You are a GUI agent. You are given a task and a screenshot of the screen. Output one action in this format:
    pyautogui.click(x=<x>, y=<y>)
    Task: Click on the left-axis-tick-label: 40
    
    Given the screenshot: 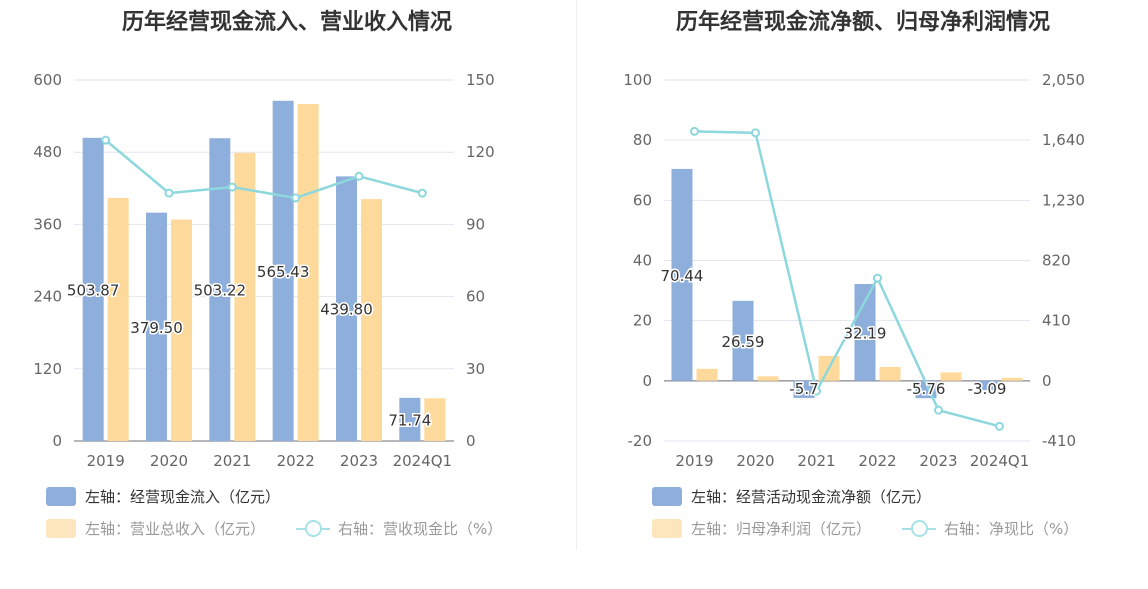 What is the action you would take?
    pyautogui.click(x=642, y=261)
    